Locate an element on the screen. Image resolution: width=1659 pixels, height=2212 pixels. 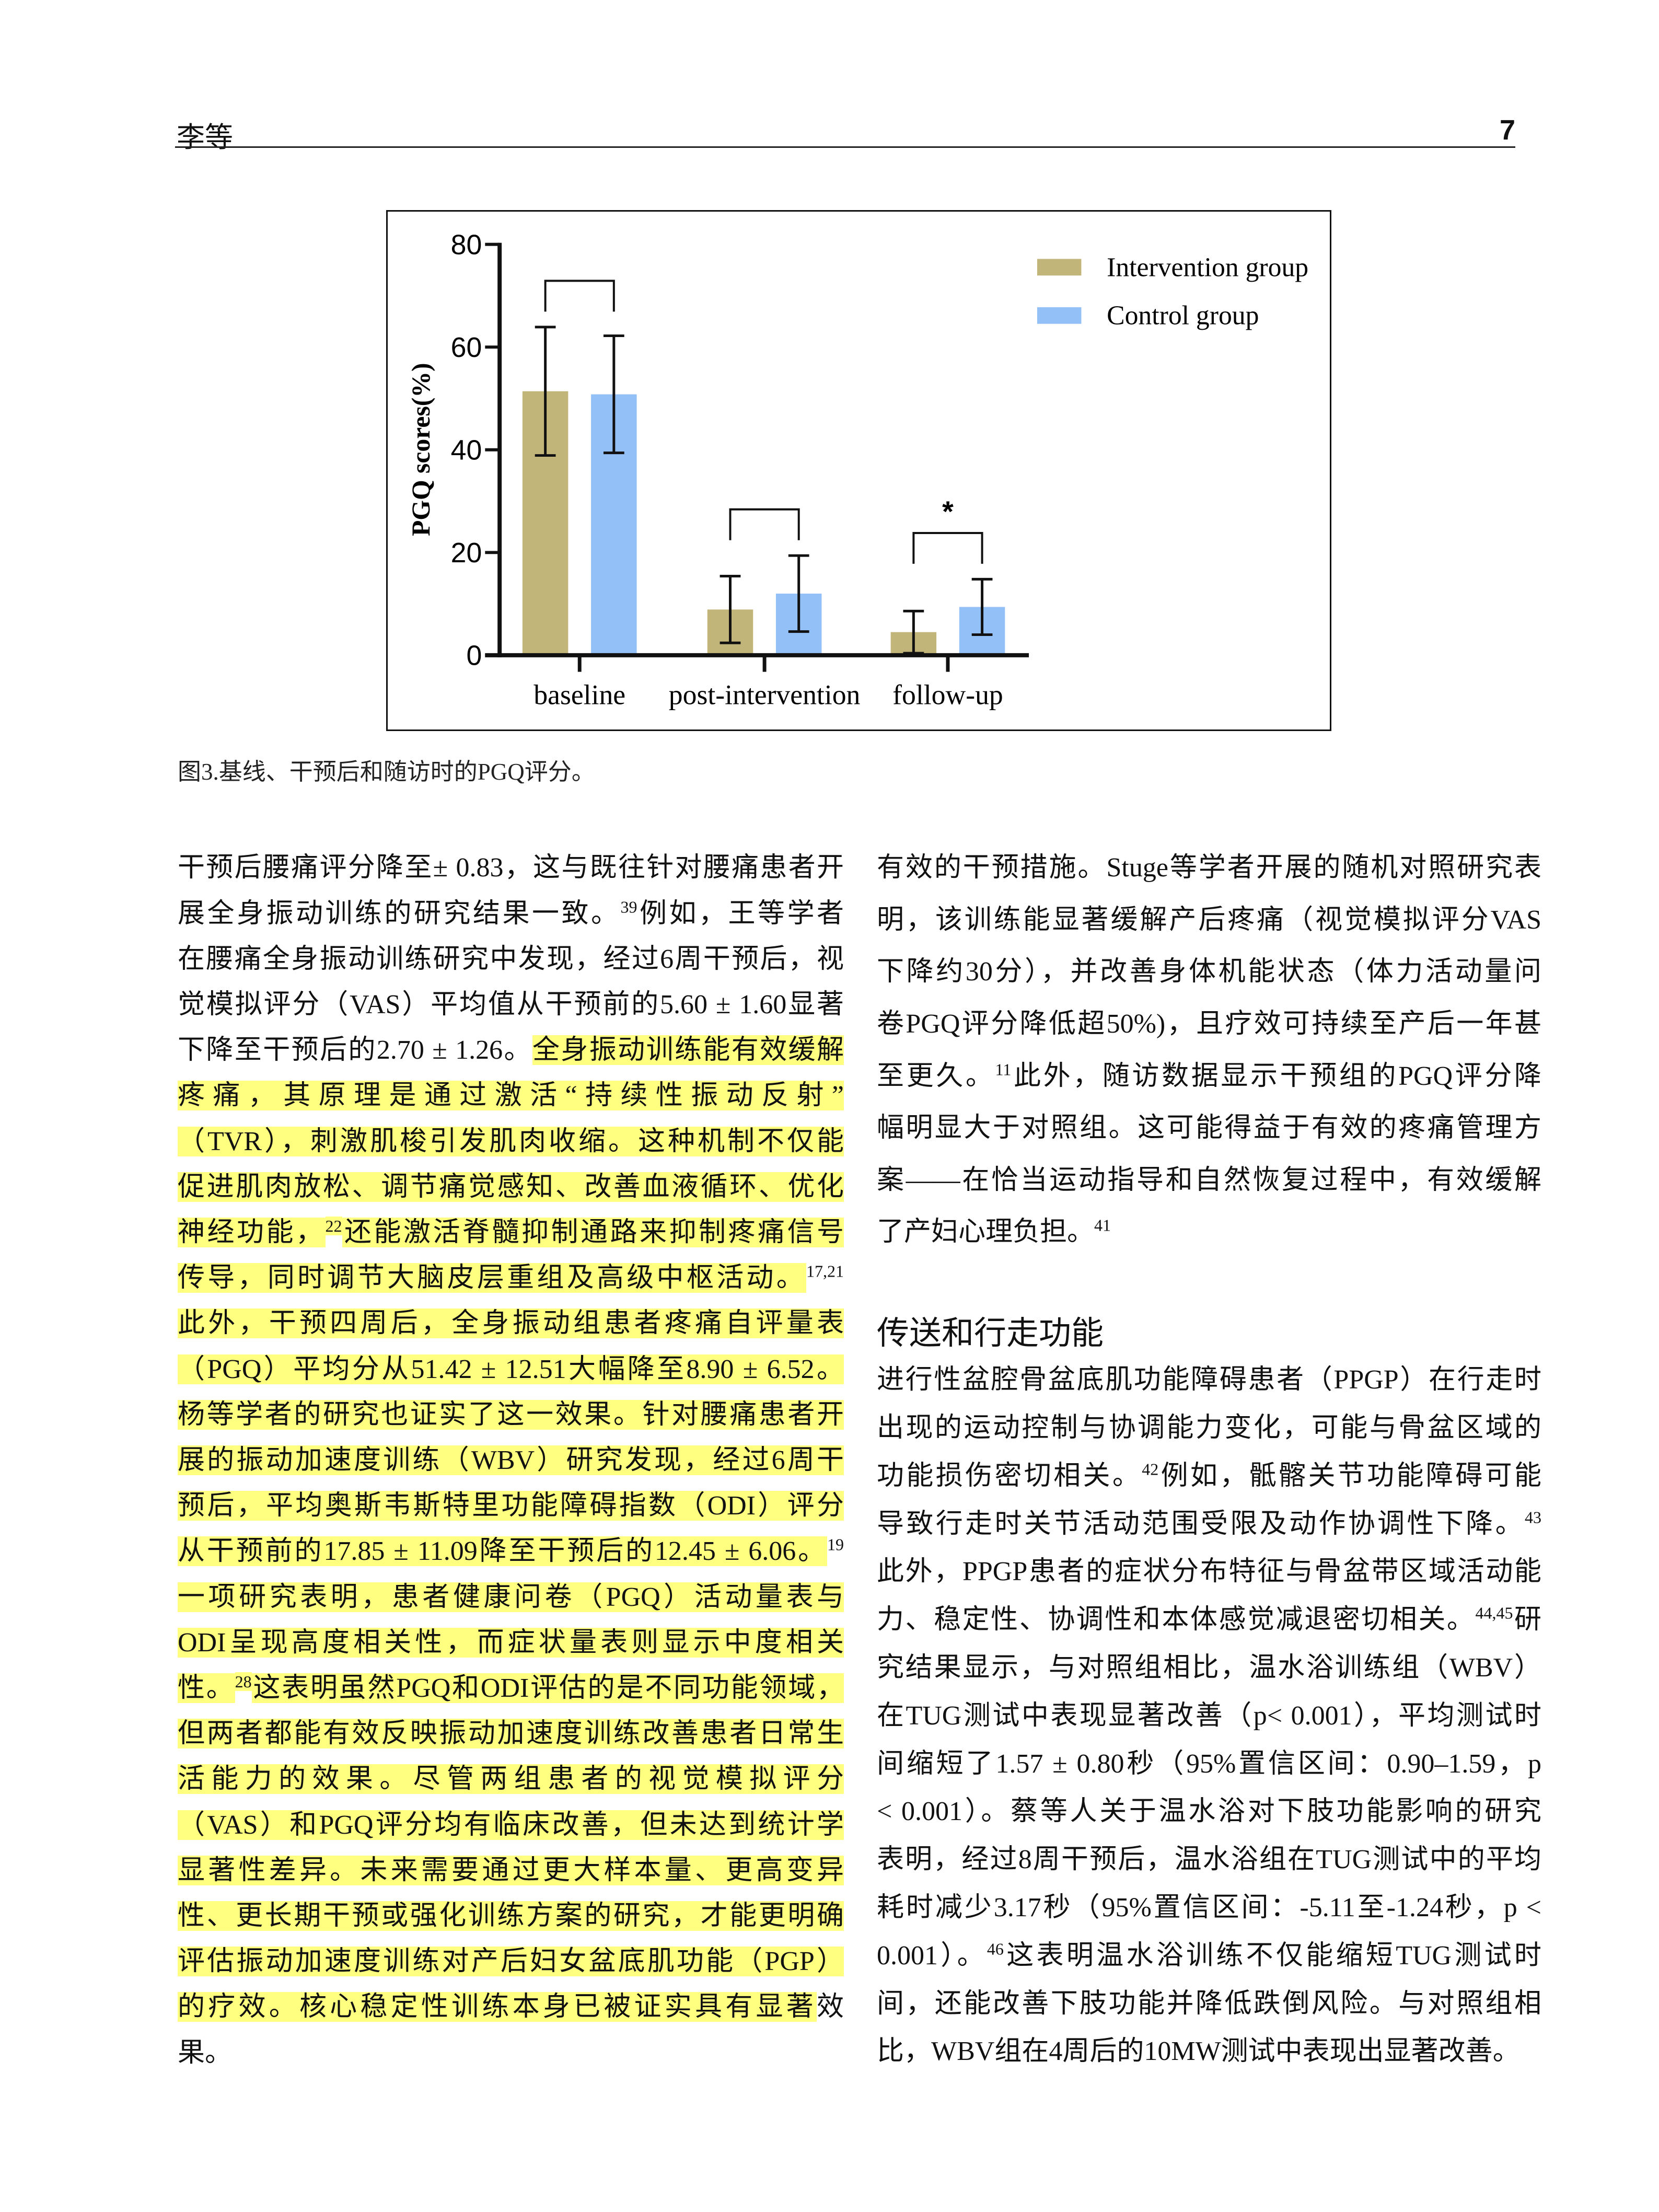
text-segment: 展全身振动训练的研究结果一致。 is located at coordinates (399, 914).